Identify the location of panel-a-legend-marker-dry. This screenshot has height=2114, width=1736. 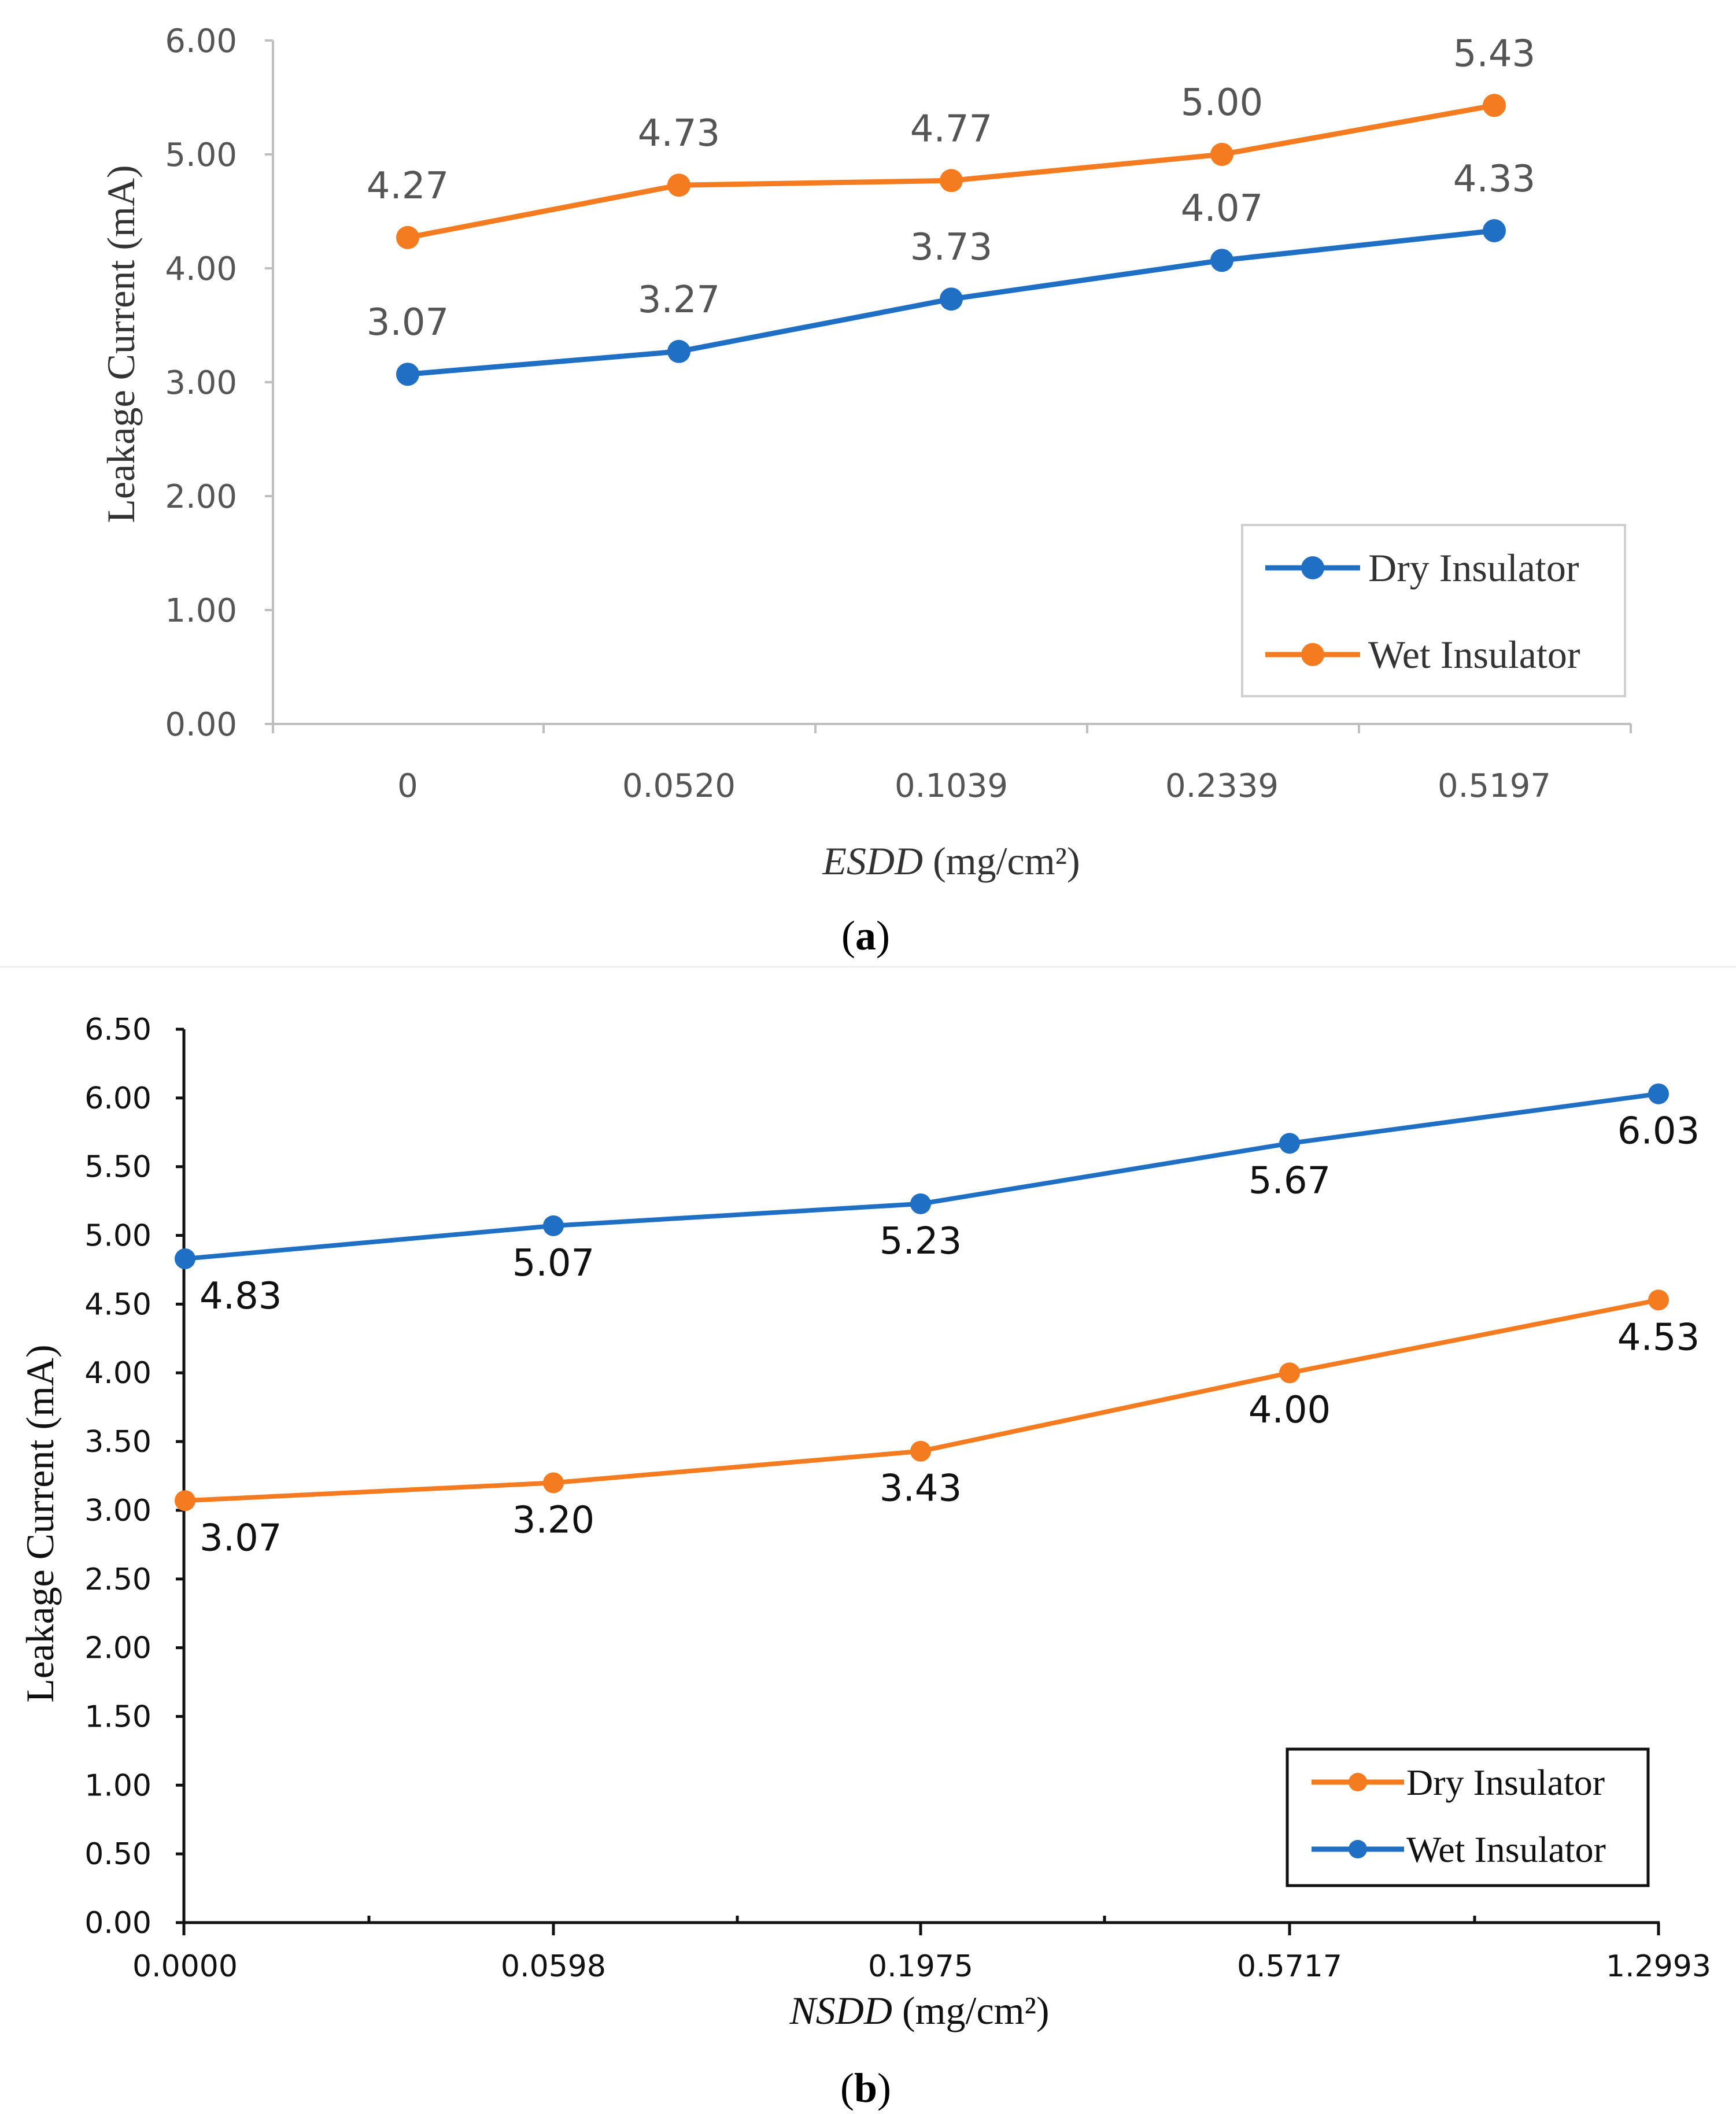
(1312, 567).